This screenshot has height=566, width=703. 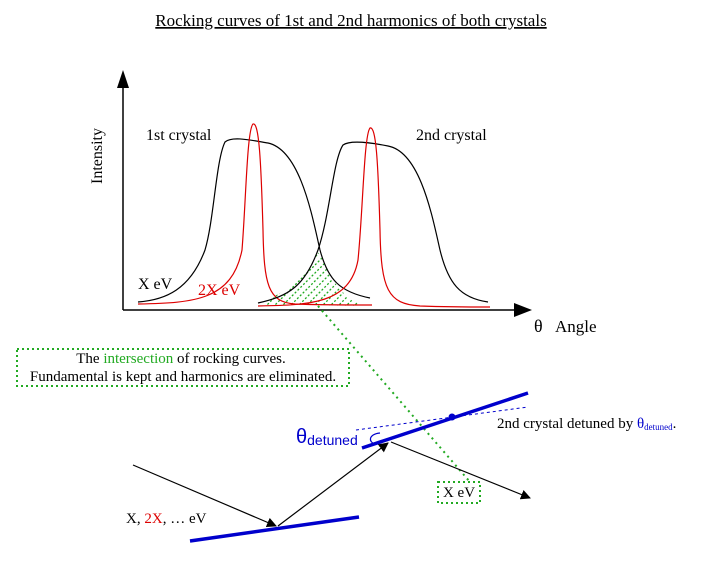 I want to click on crystal2-harmonic-curve, so click(x=374, y=217).